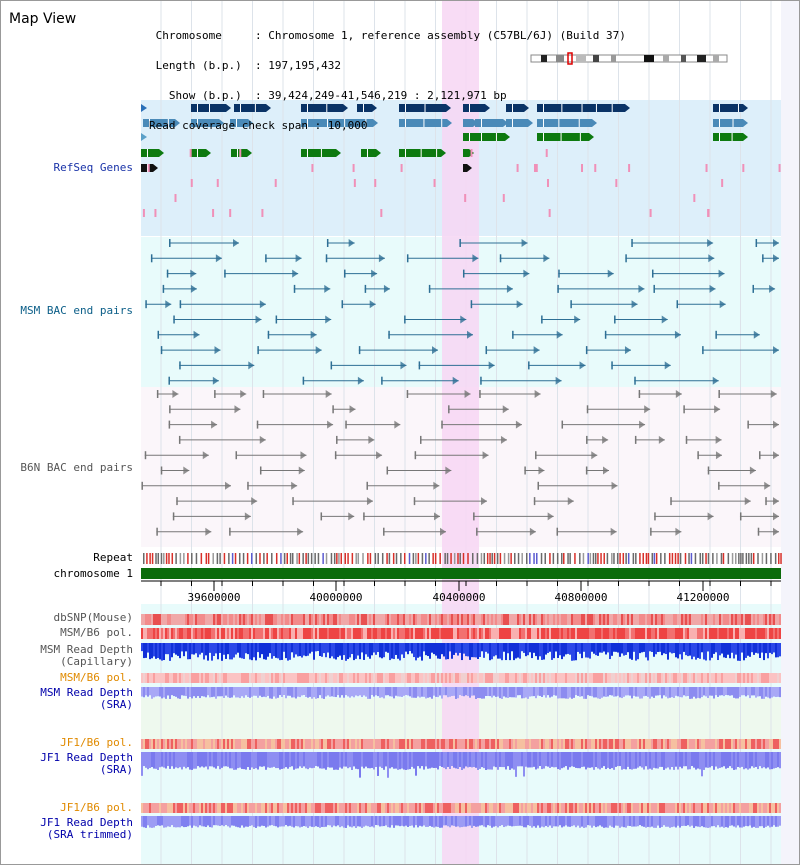  What do you see at coordinates (76, 310) in the screenshot?
I see `track-label-msm-bac: MSM BAC end pairs` at bounding box center [76, 310].